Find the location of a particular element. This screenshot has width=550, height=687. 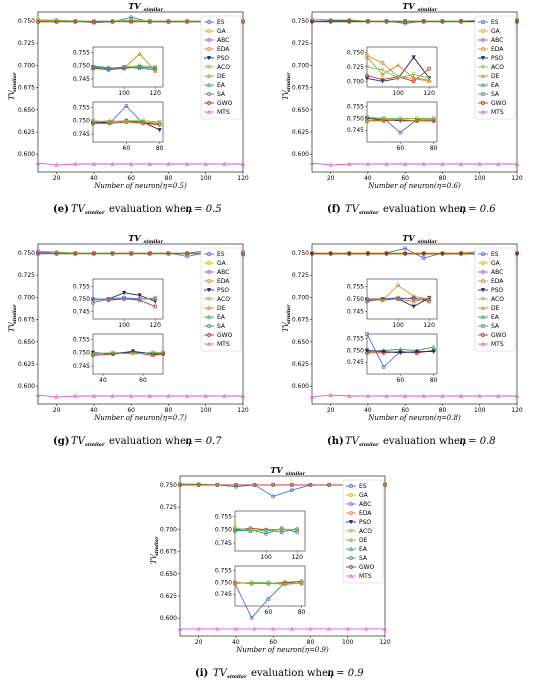

y-tick-label: 0.725 is located at coordinates (300, 275).